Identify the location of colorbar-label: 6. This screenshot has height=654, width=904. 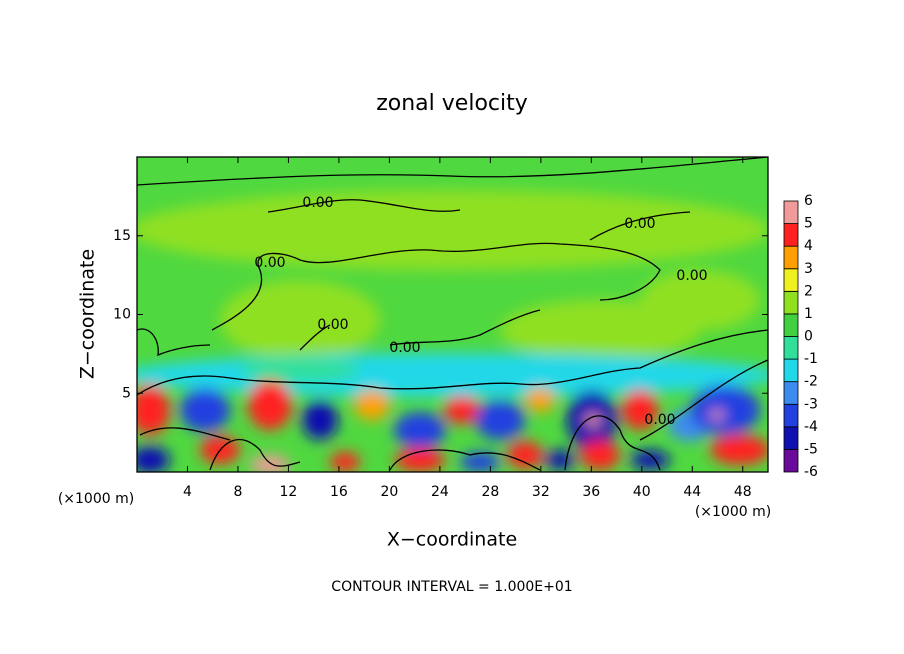
(808, 201).